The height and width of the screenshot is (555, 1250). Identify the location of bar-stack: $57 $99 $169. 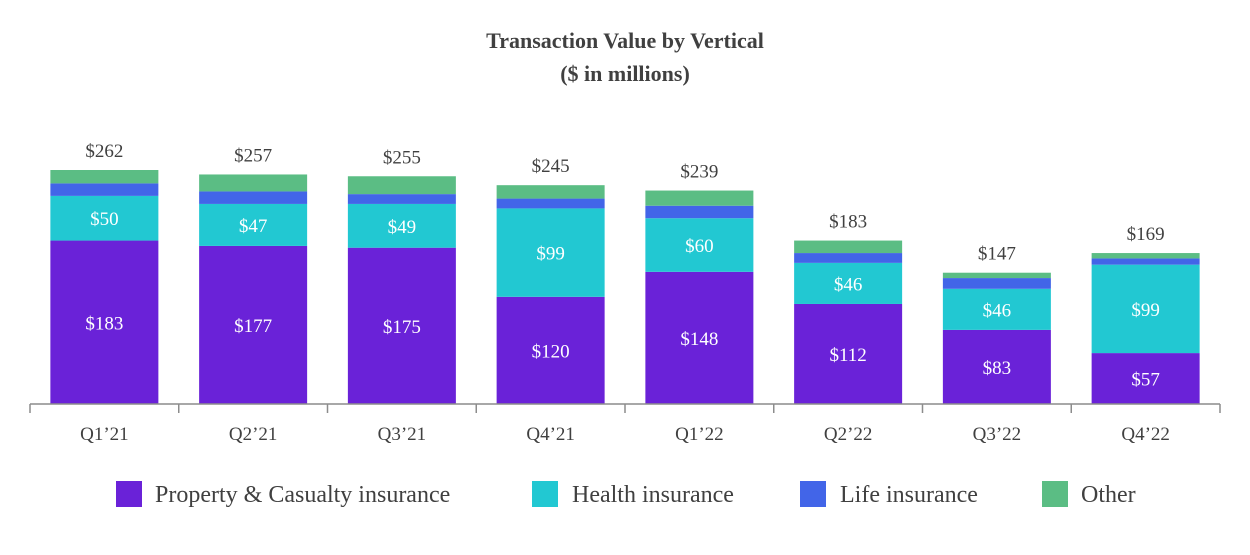
(1145, 314).